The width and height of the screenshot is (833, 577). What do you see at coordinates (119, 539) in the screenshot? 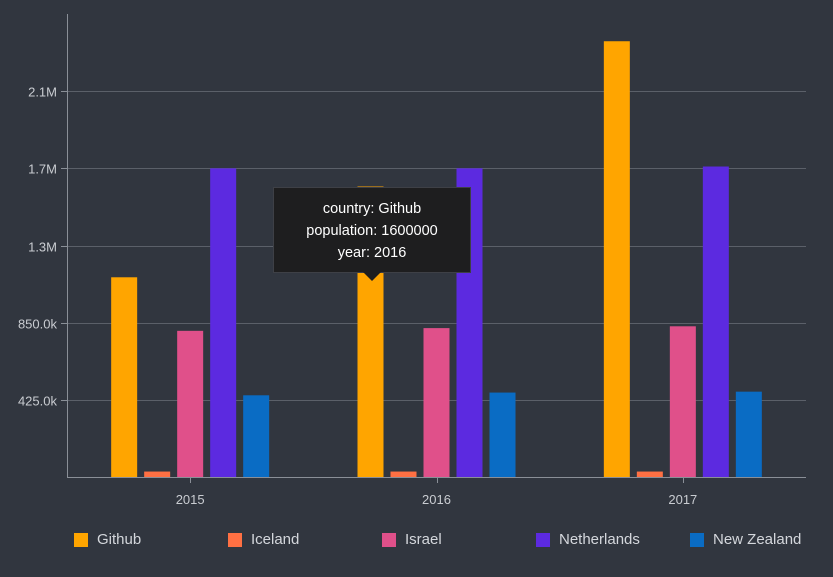
I see `legend-label: Github` at bounding box center [119, 539].